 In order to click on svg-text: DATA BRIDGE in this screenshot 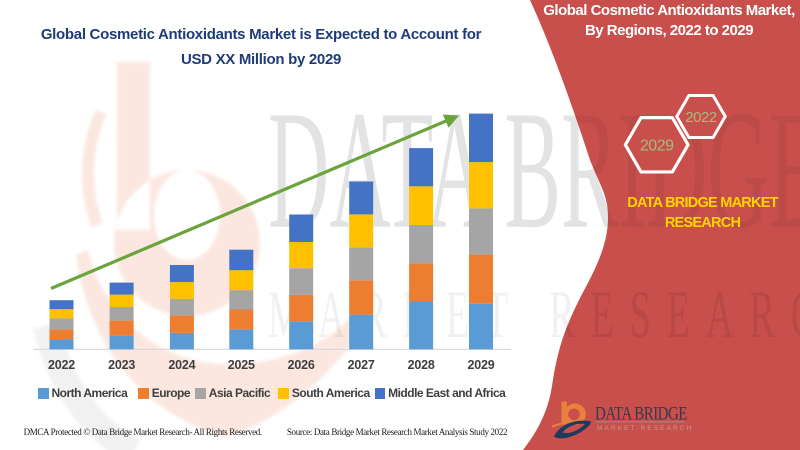, I will do `click(641, 413)`.